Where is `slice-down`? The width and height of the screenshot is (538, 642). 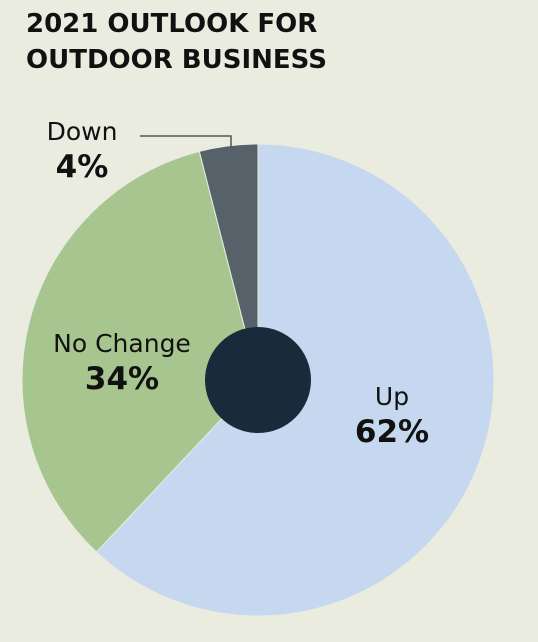
slice-down is located at coordinates (228, 262).